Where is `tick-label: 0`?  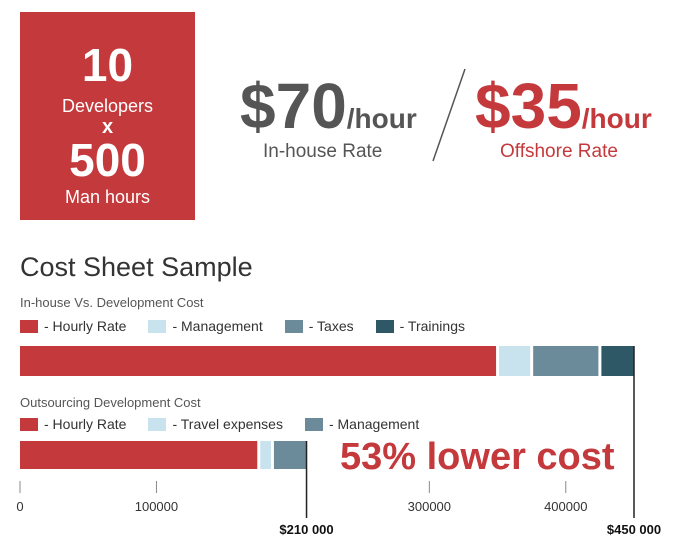 tick-label: 0 is located at coordinates (19, 506).